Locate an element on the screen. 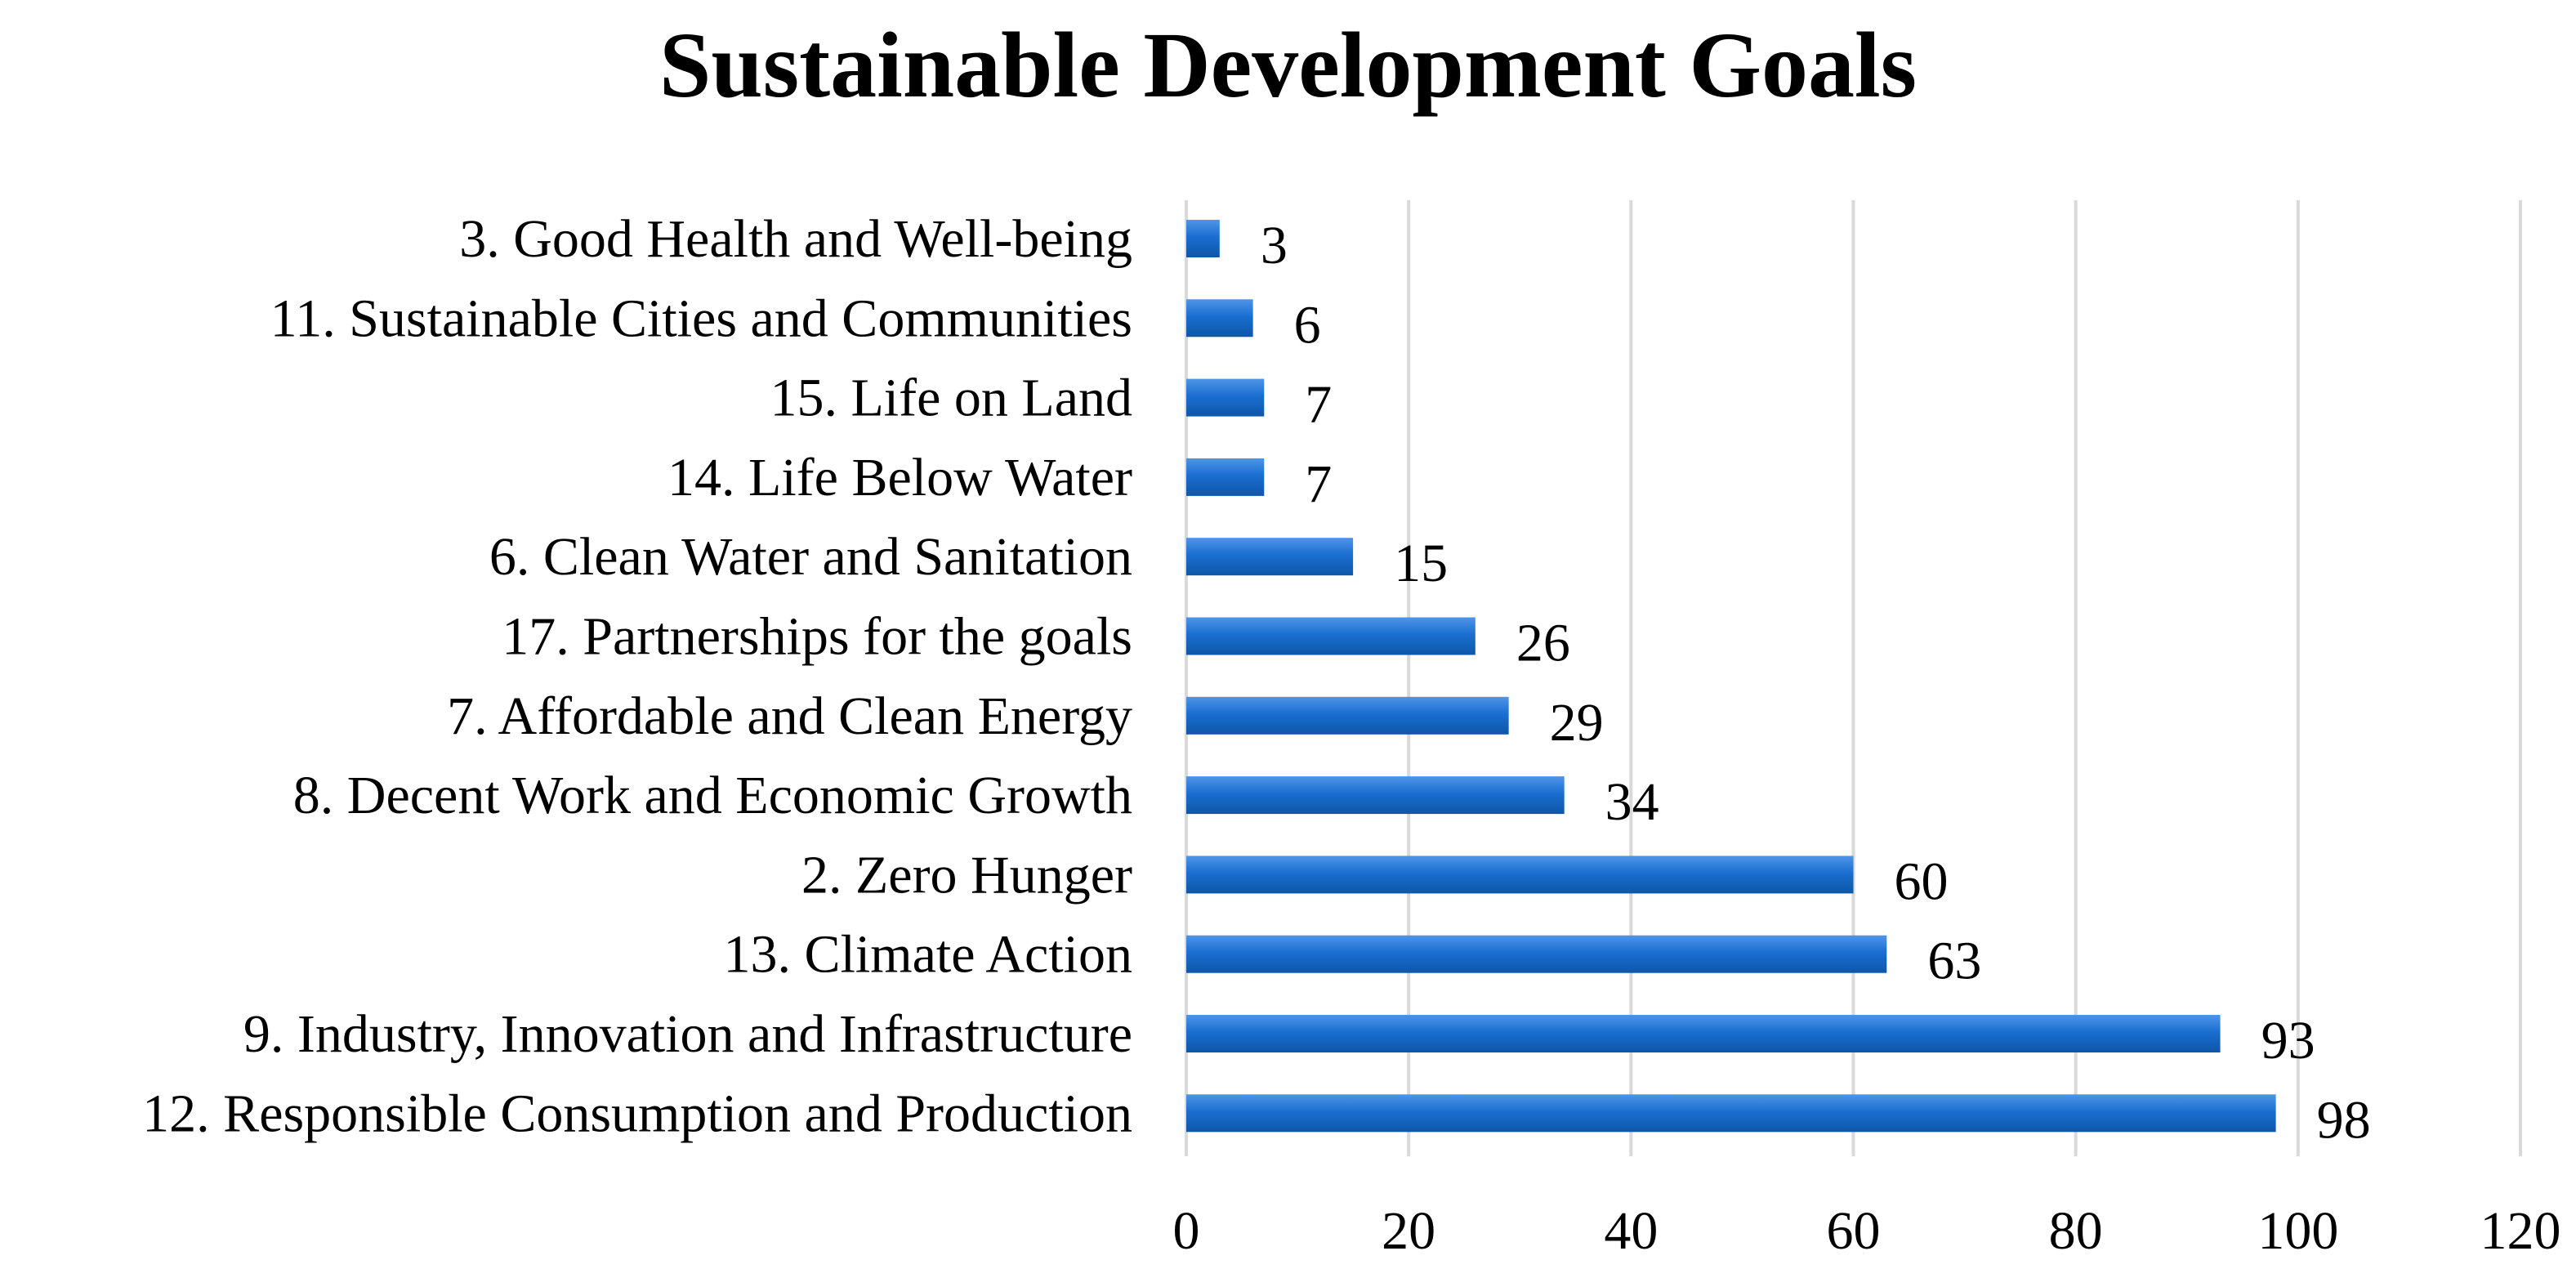 The image size is (2576, 1269). data-label-9: 60 is located at coordinates (1922, 881).